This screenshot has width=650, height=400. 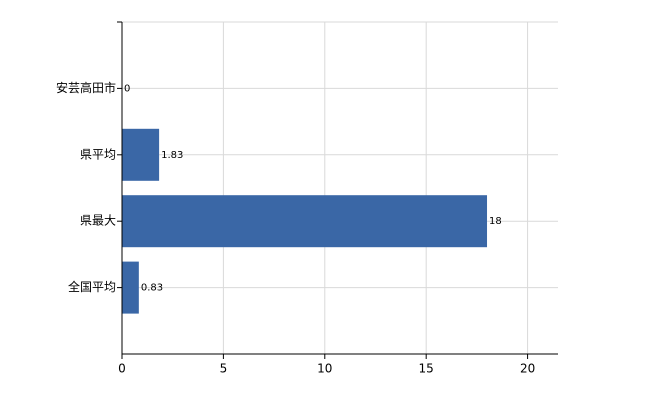 What do you see at coordinates (86, 87) in the screenshot?
I see `y-tick-label: 安芸高田市` at bounding box center [86, 87].